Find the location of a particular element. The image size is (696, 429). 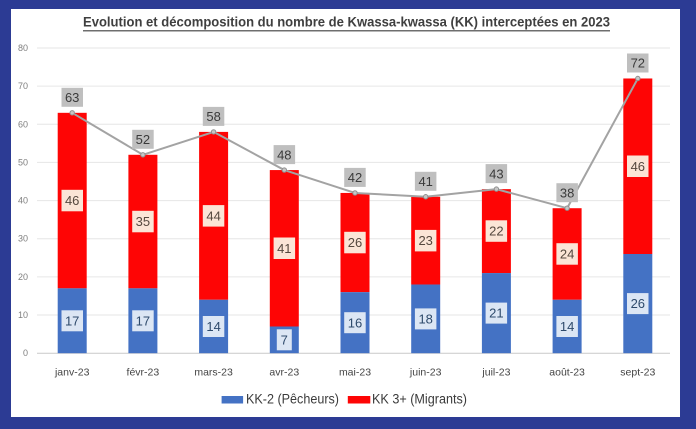

svg-text: 58 is located at coordinates (213, 116).